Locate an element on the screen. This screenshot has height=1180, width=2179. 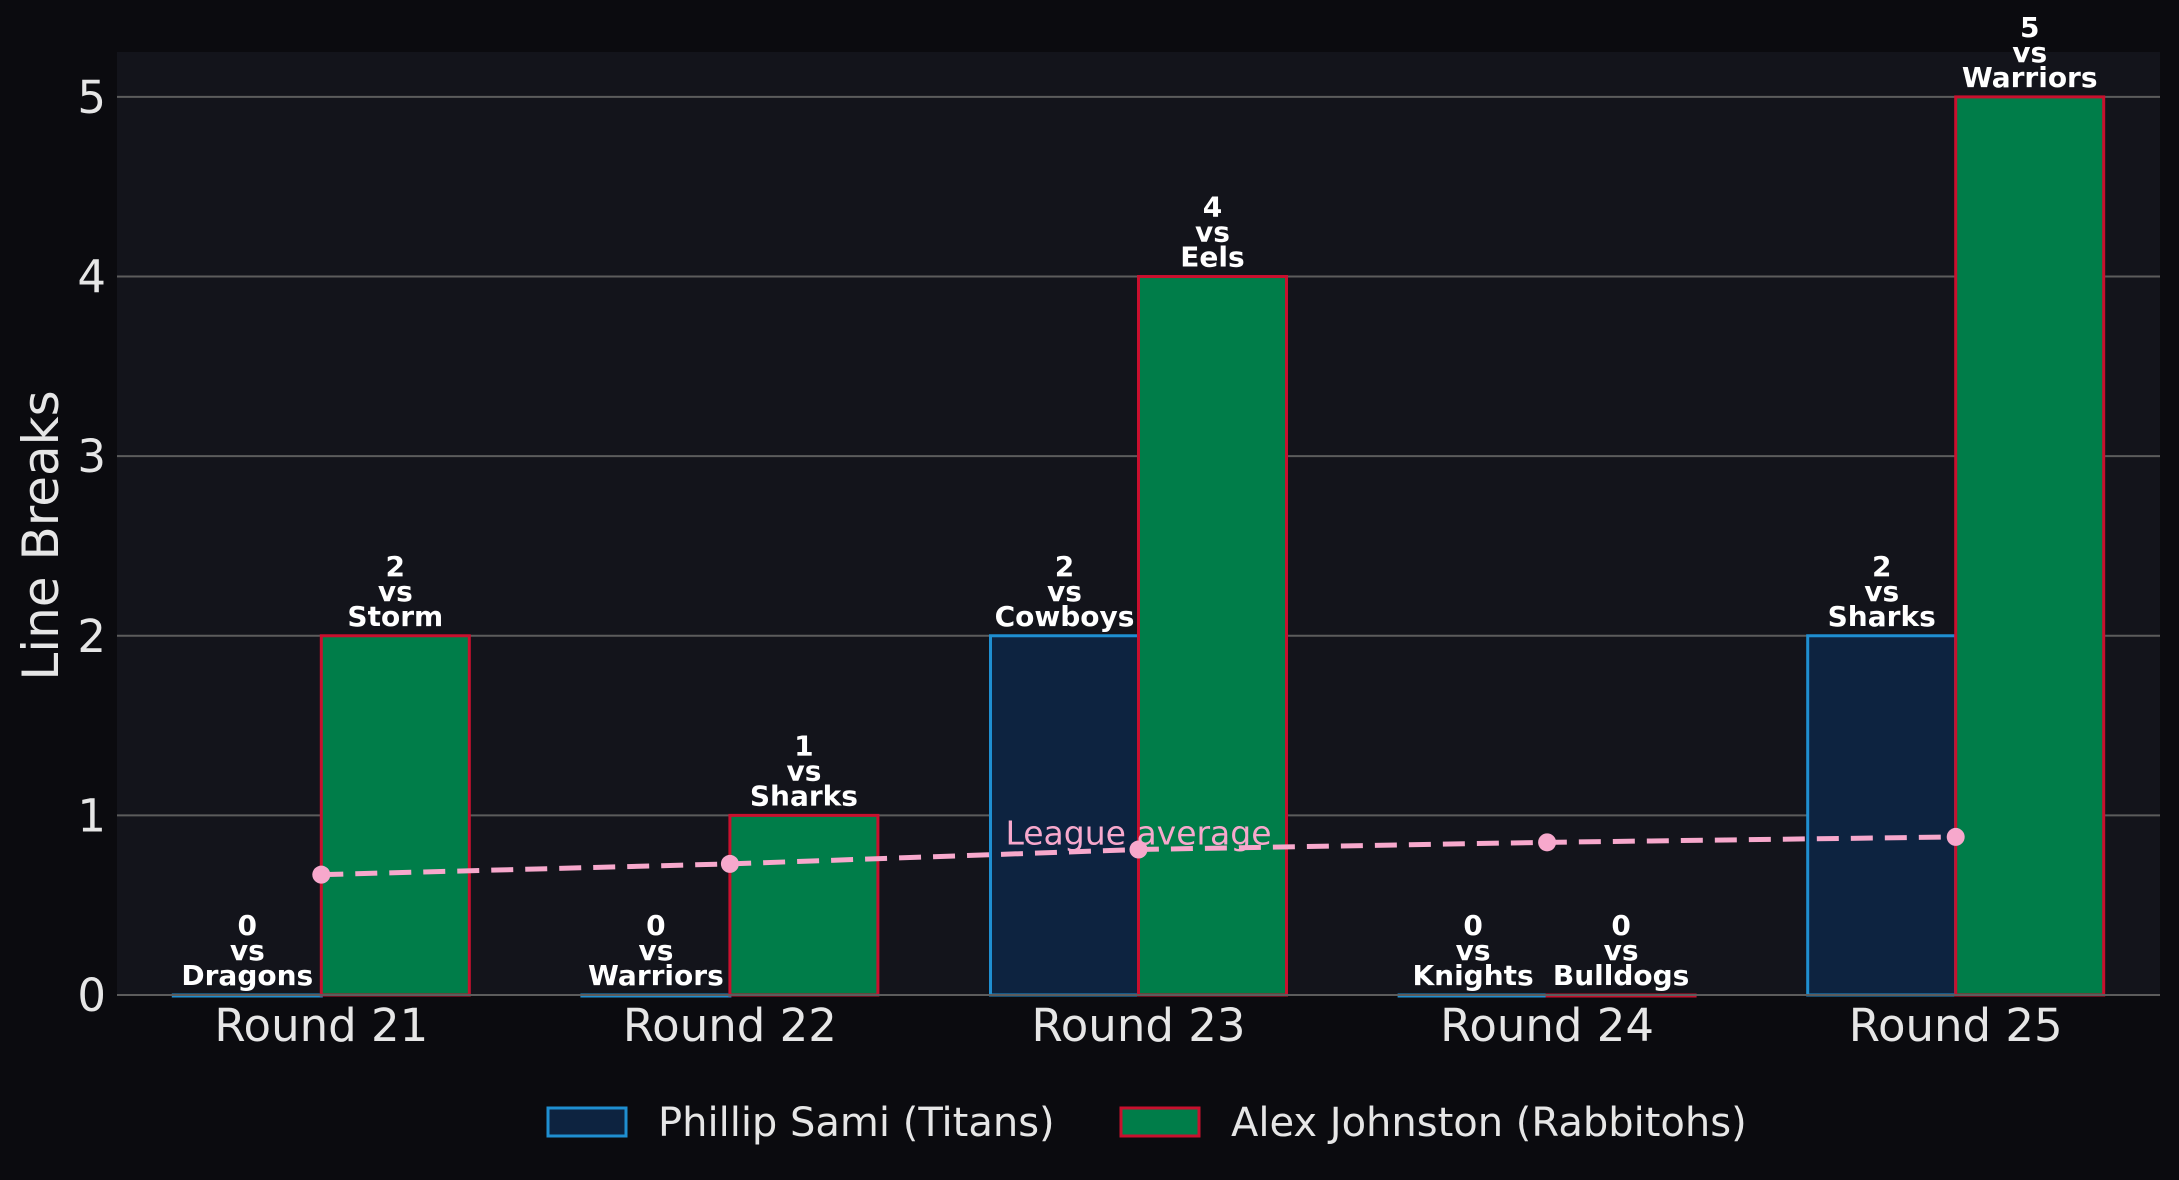
x-axis: Round 21 Round 22 Round 23 Round 24 Round 25 is located at coordinates (1138, 1023).